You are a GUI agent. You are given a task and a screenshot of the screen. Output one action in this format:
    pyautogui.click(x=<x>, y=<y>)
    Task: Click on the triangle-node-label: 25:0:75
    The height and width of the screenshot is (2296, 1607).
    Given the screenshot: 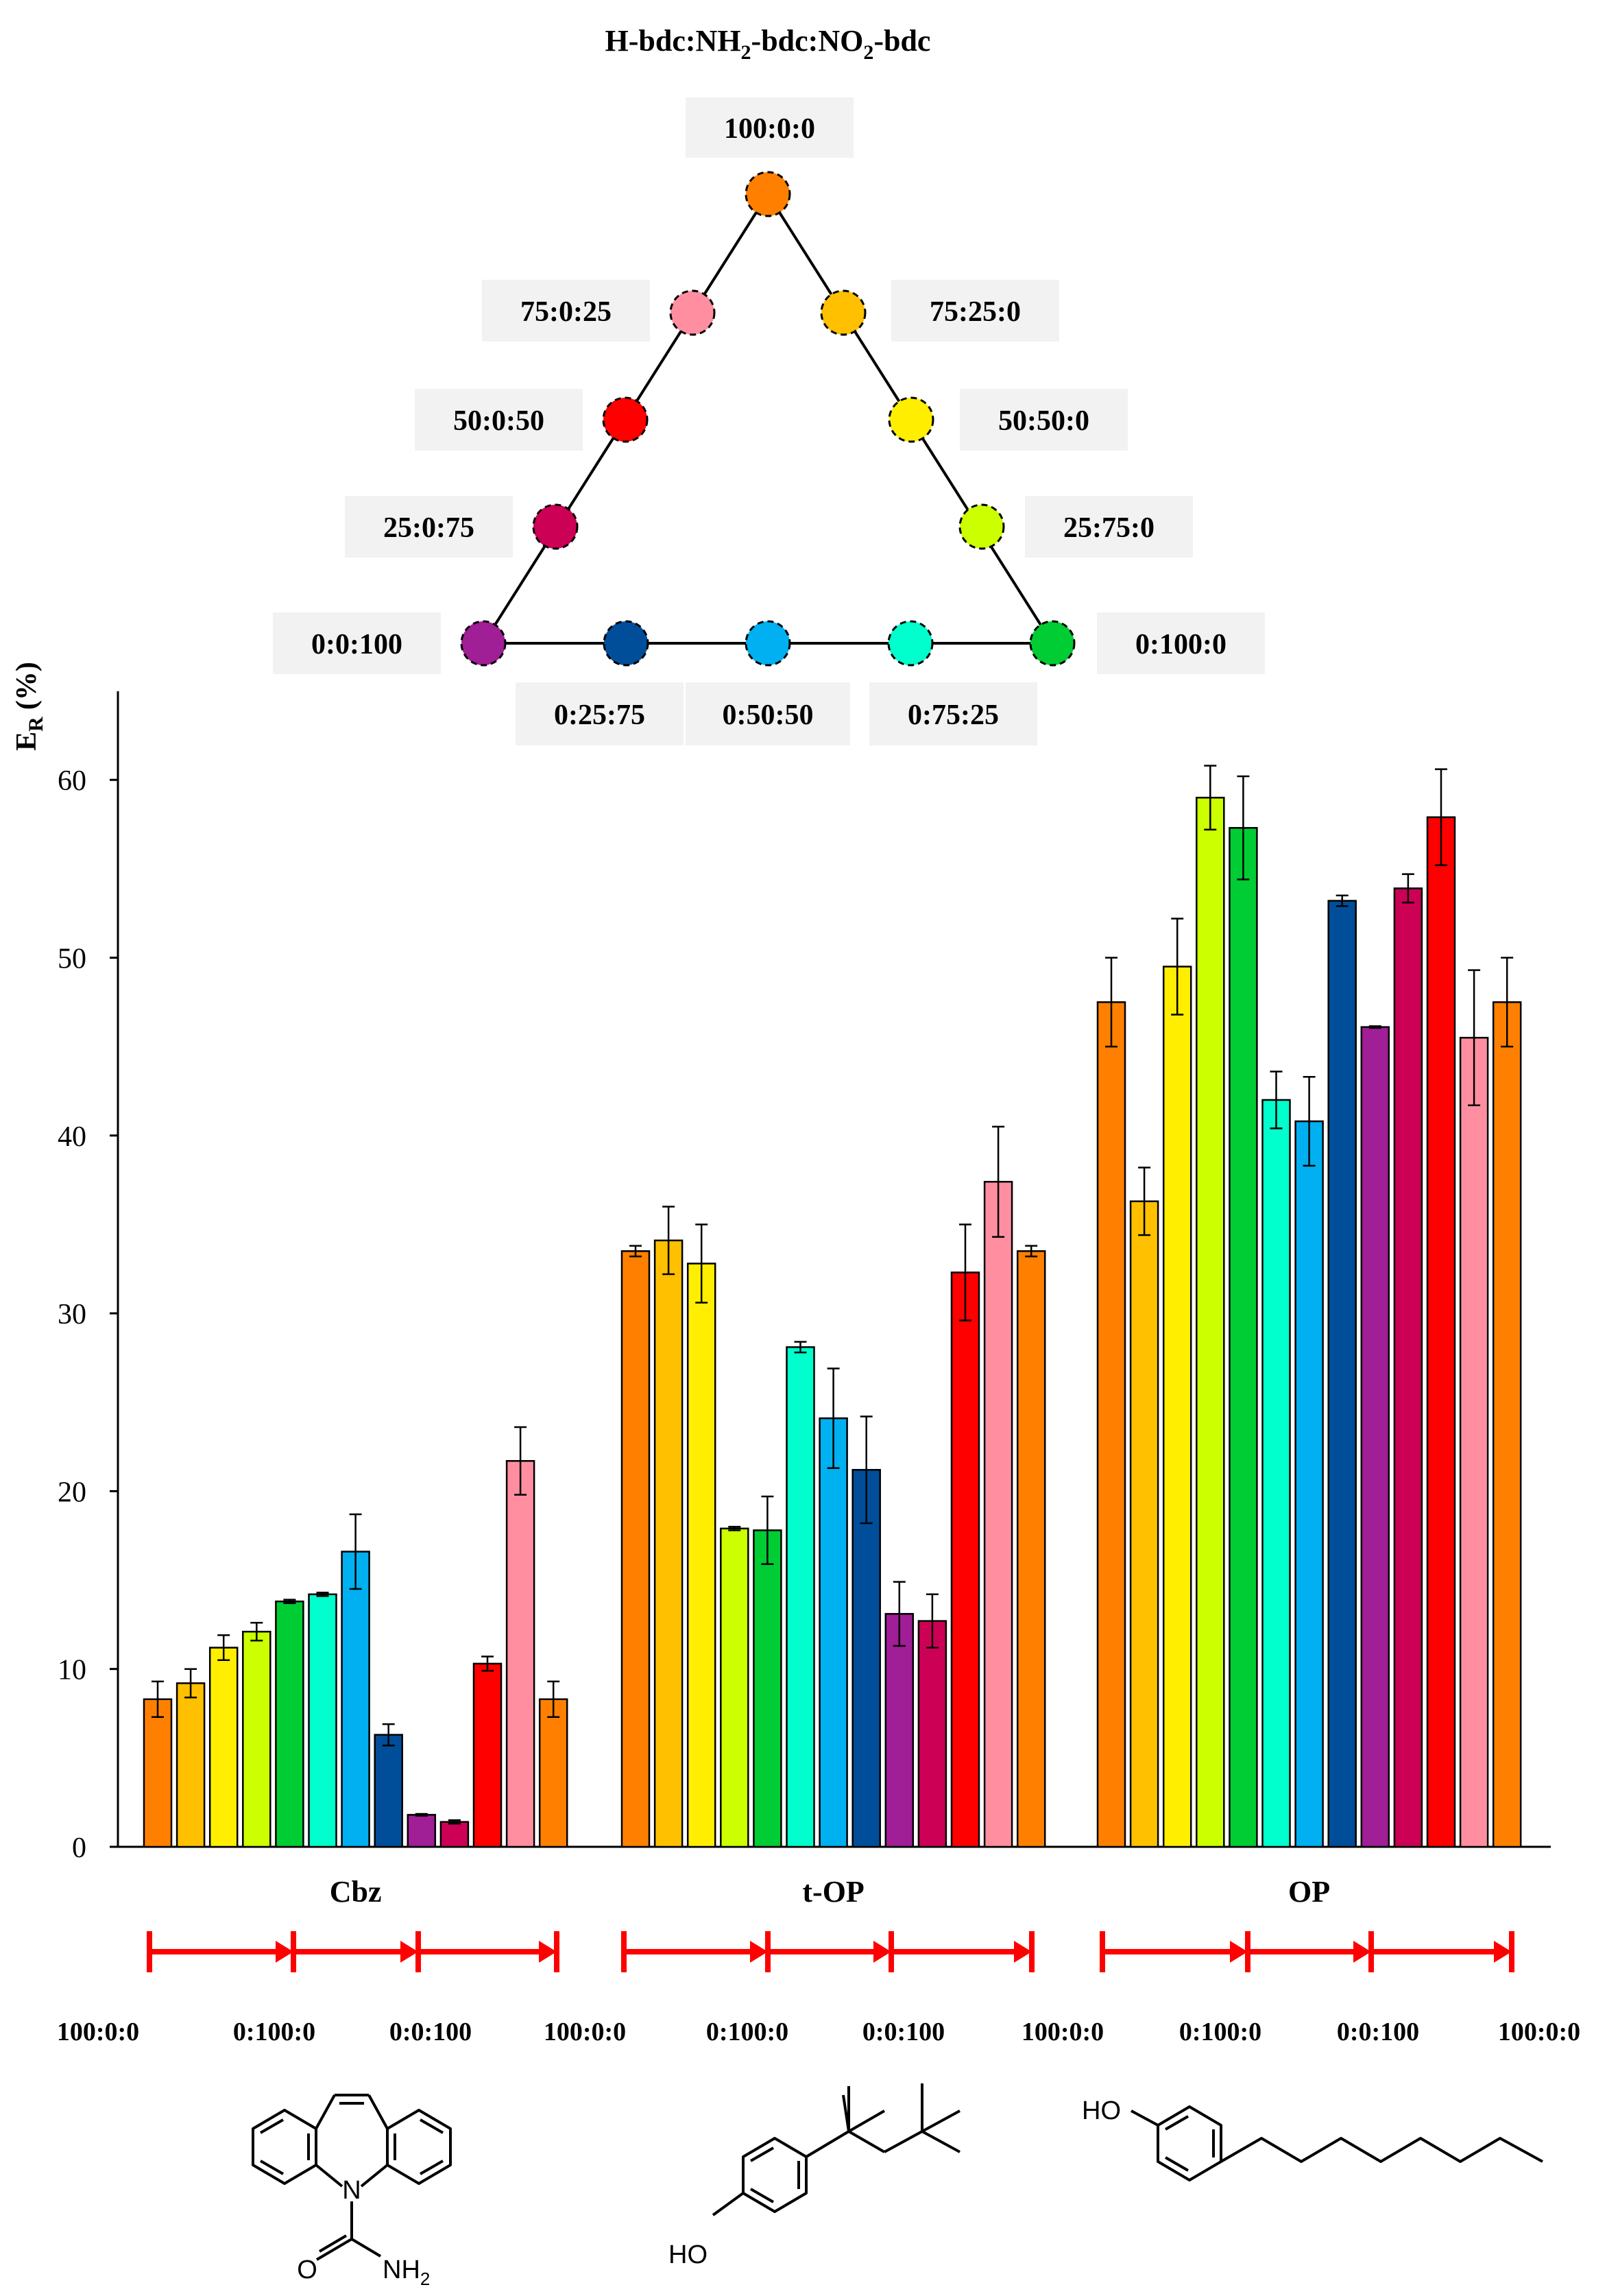 What is the action you would take?
    pyautogui.click(x=428, y=528)
    